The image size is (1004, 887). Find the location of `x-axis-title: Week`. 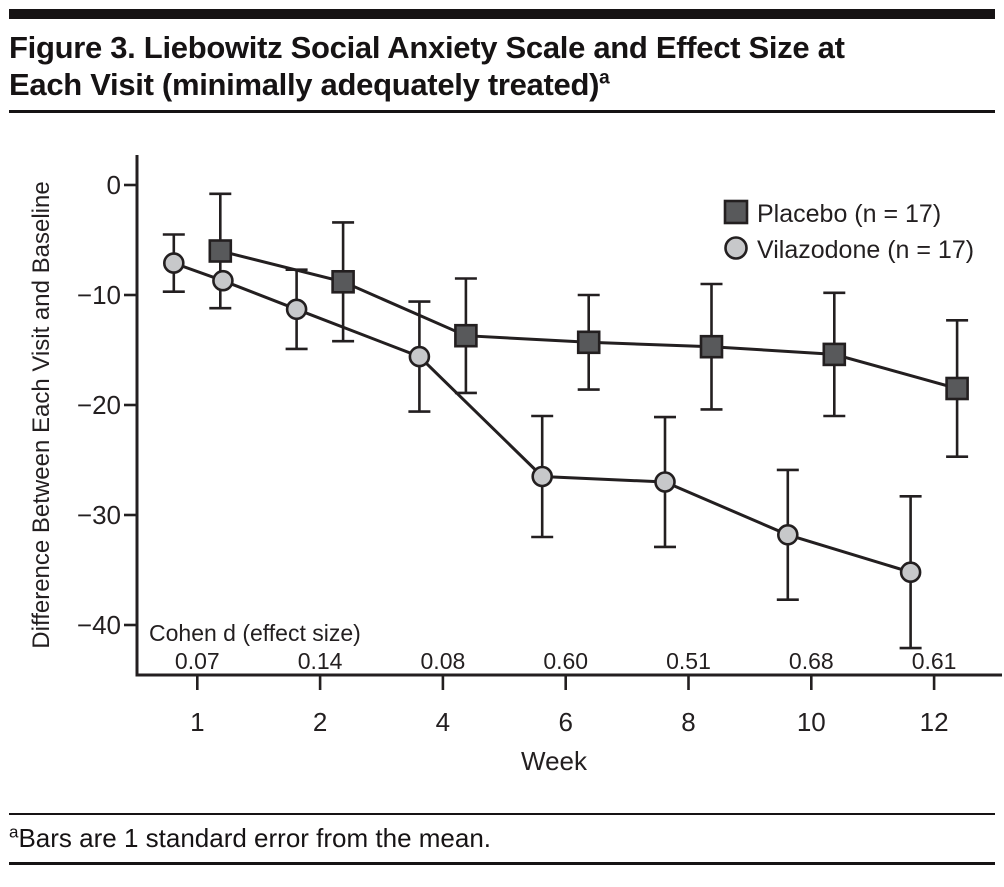

x-axis-title: Week is located at coordinates (554, 761).